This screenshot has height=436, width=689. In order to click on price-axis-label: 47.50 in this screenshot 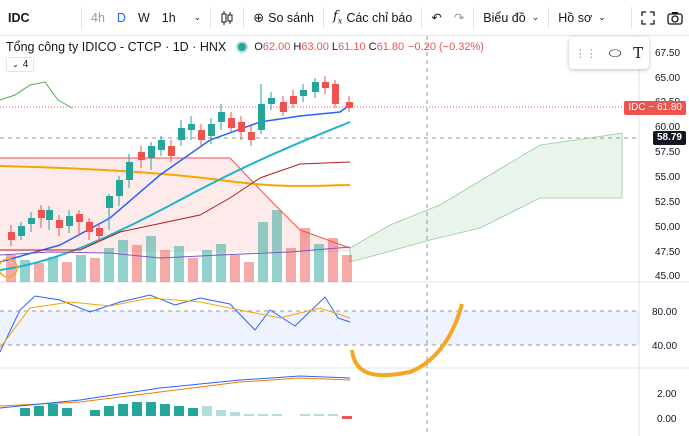, I will do `click(667, 252)`.